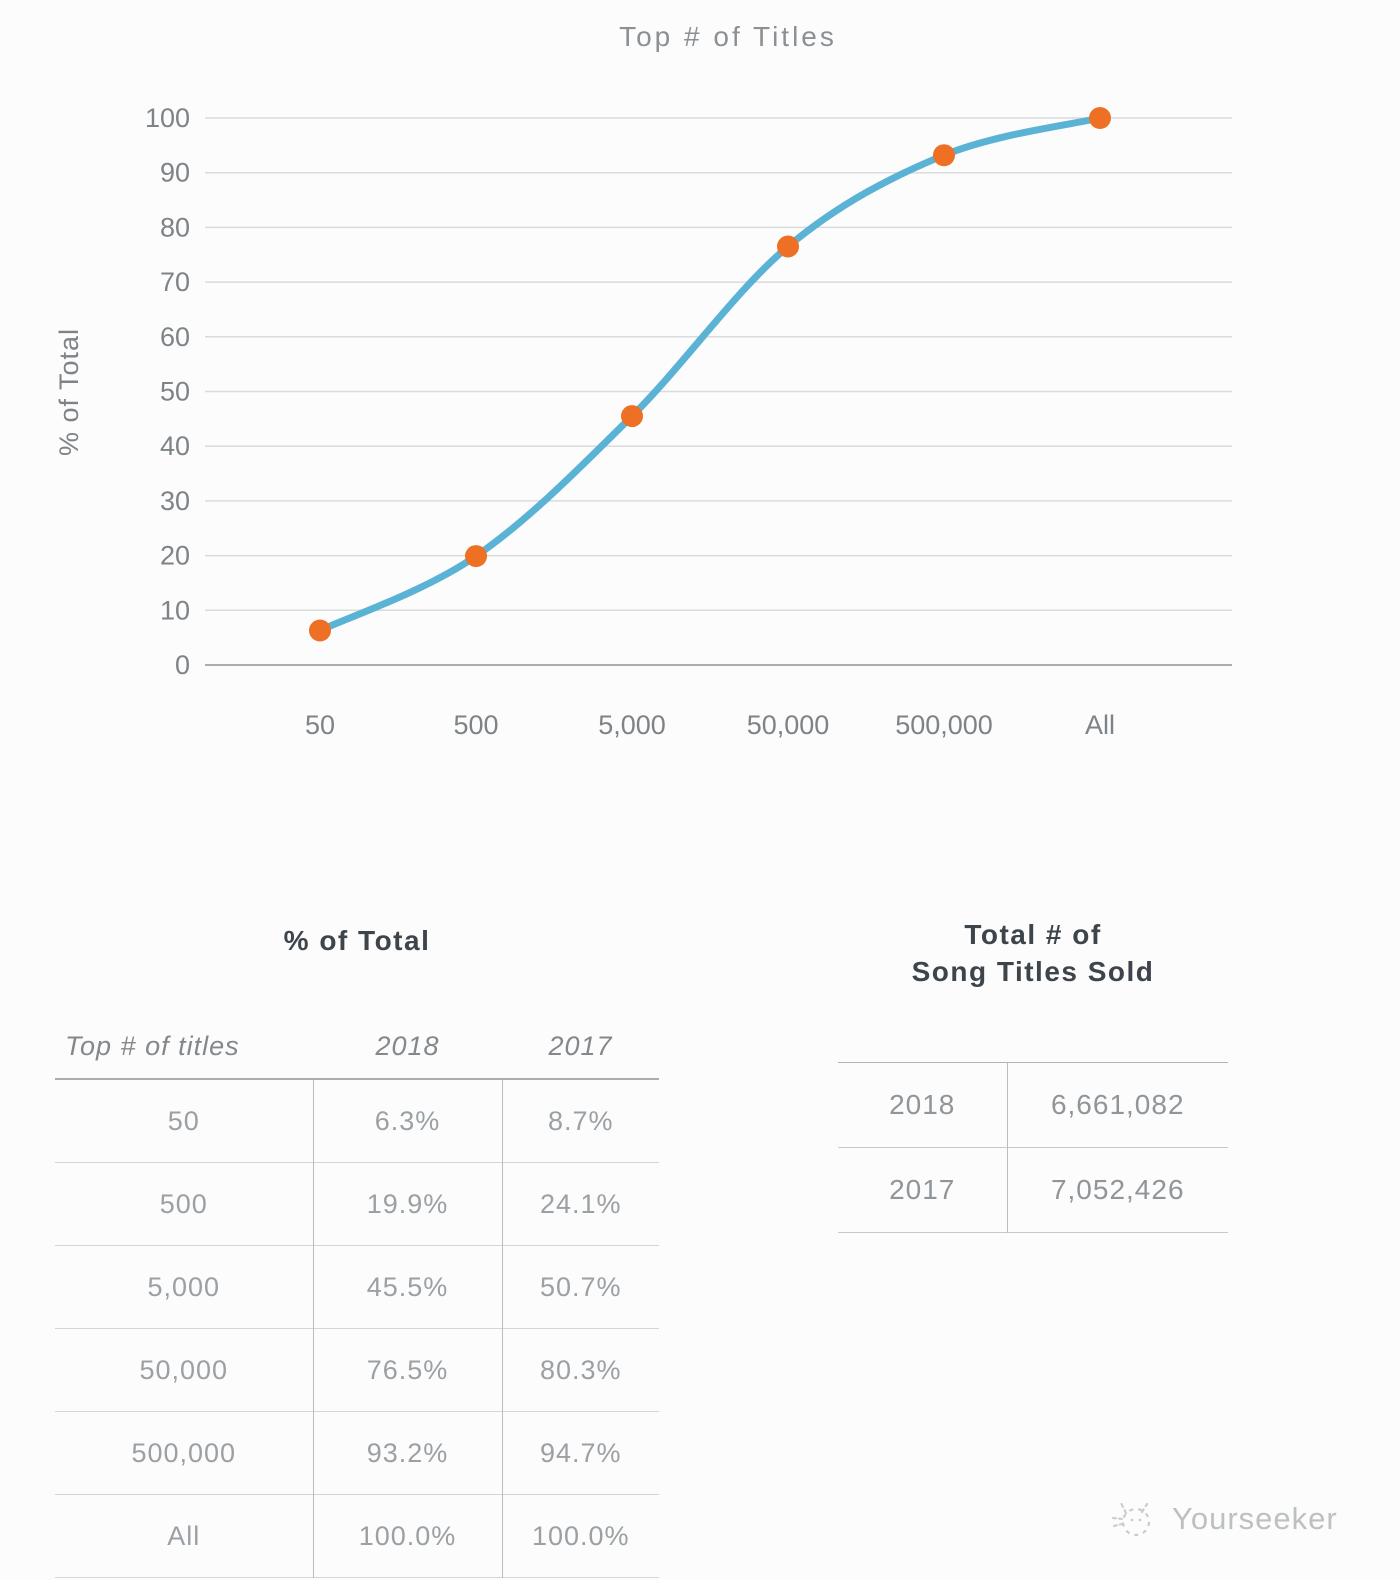 The height and width of the screenshot is (1580, 1400). What do you see at coordinates (728, 36) in the screenshot?
I see `chart-title: Top # of Titles` at bounding box center [728, 36].